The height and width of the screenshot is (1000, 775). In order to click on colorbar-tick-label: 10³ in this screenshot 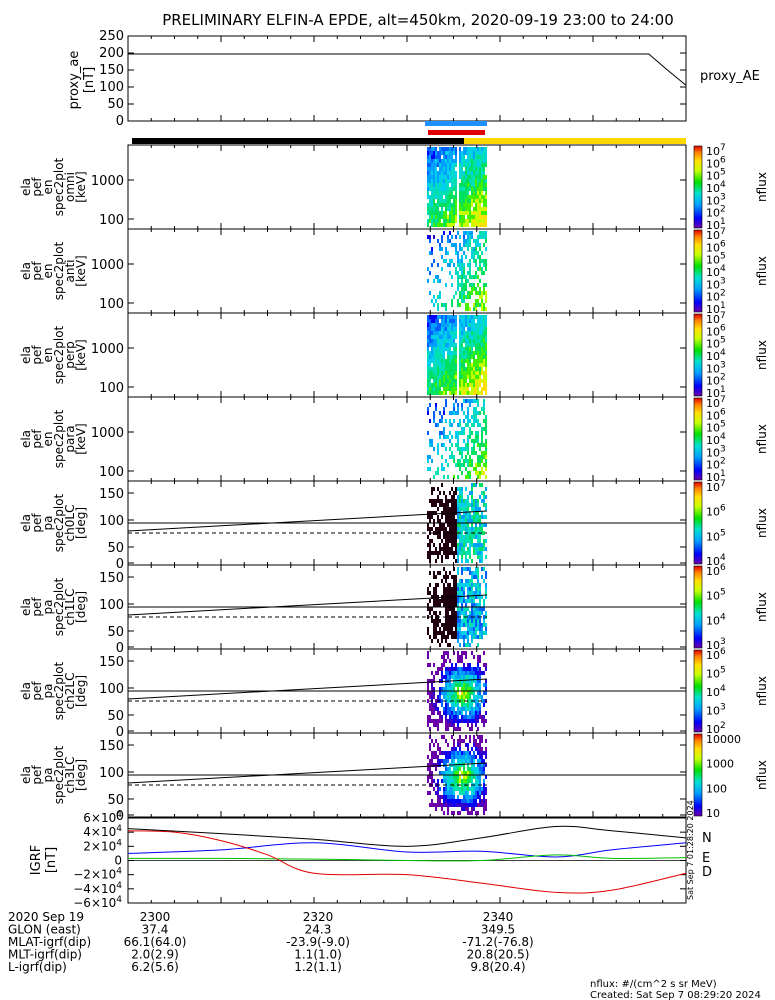, I will do `click(716, 451)`.